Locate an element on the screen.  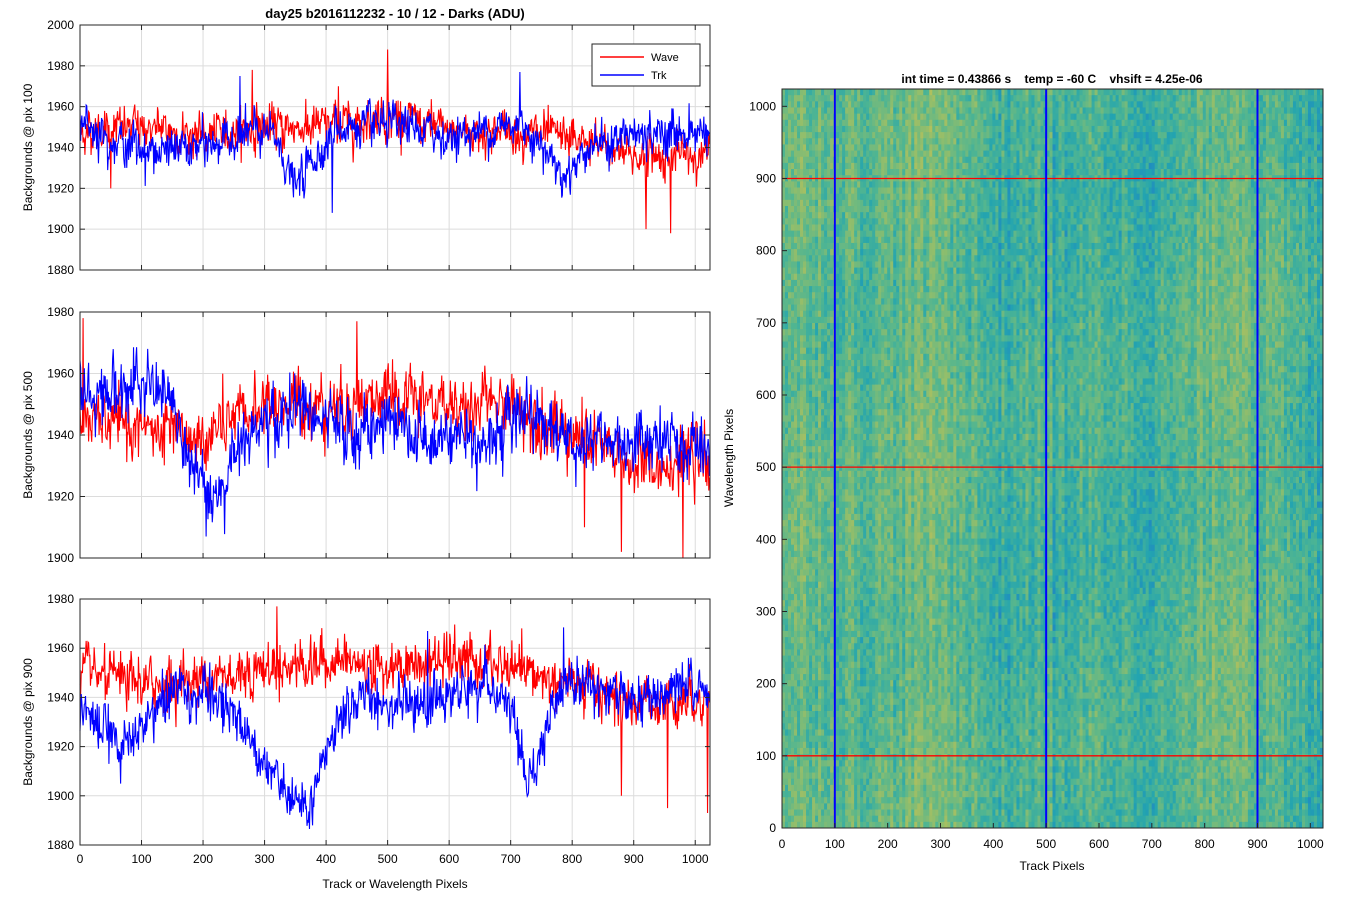
y-tick-label: 1960 is located at coordinates (60, 374).